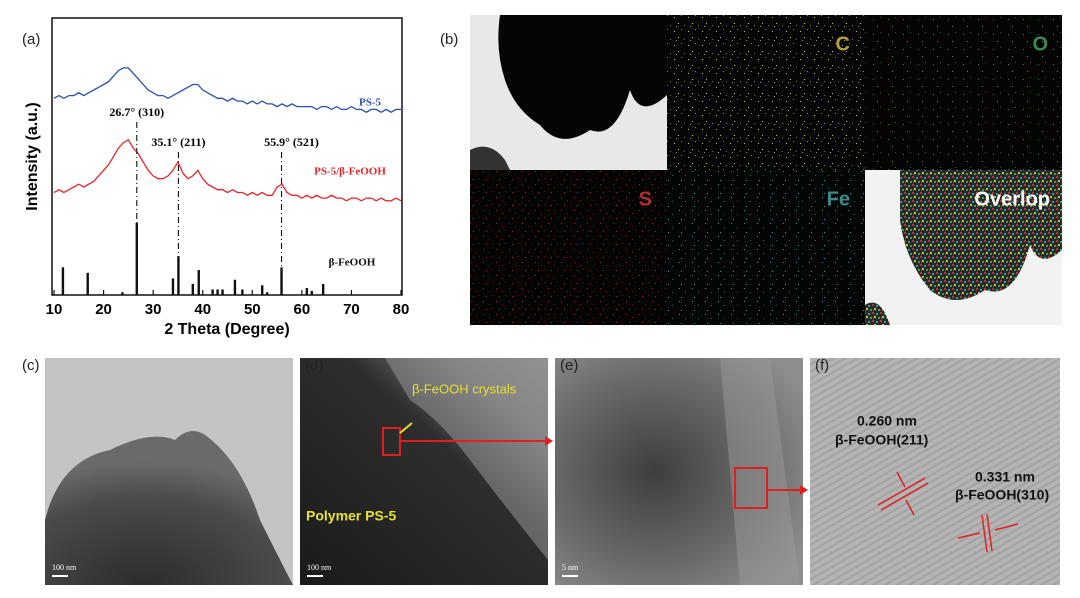 The image size is (1080, 598). Describe the element at coordinates (178, 142) in the screenshot. I see `peak-annotation: 35.1° (211)` at that location.